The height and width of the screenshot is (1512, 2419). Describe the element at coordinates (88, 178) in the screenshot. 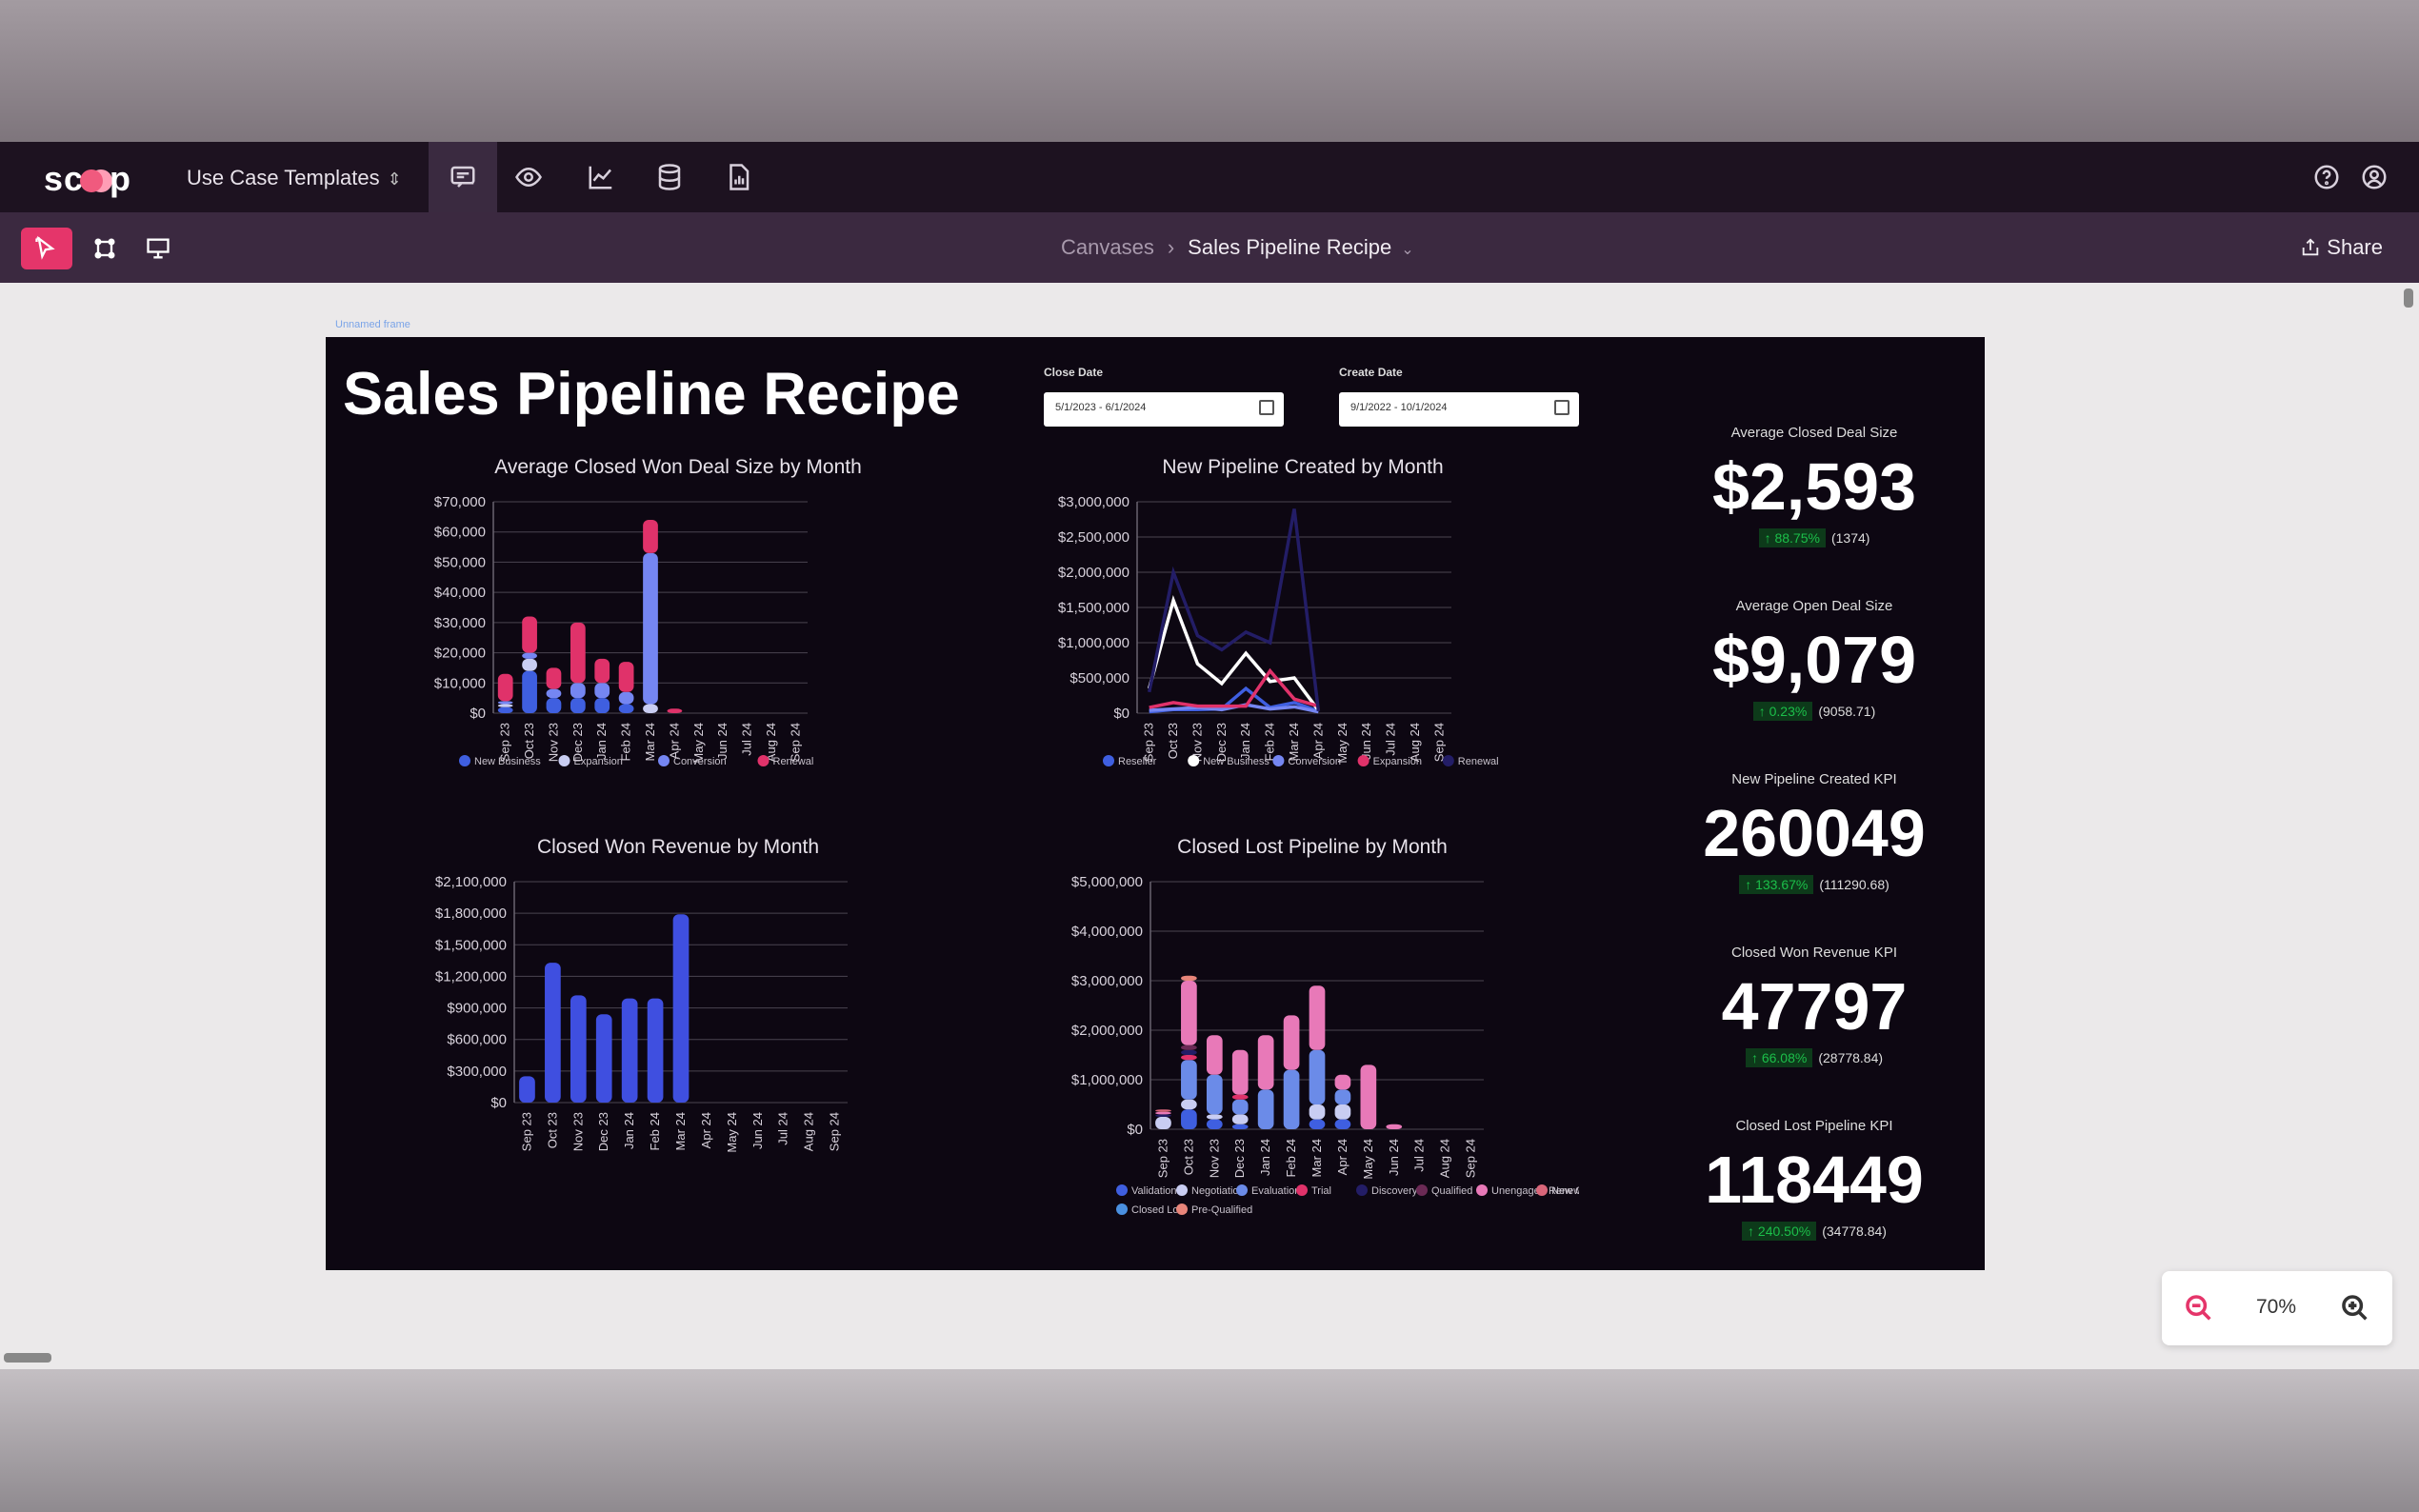

I see `scoop-logo: sc p` at that location.